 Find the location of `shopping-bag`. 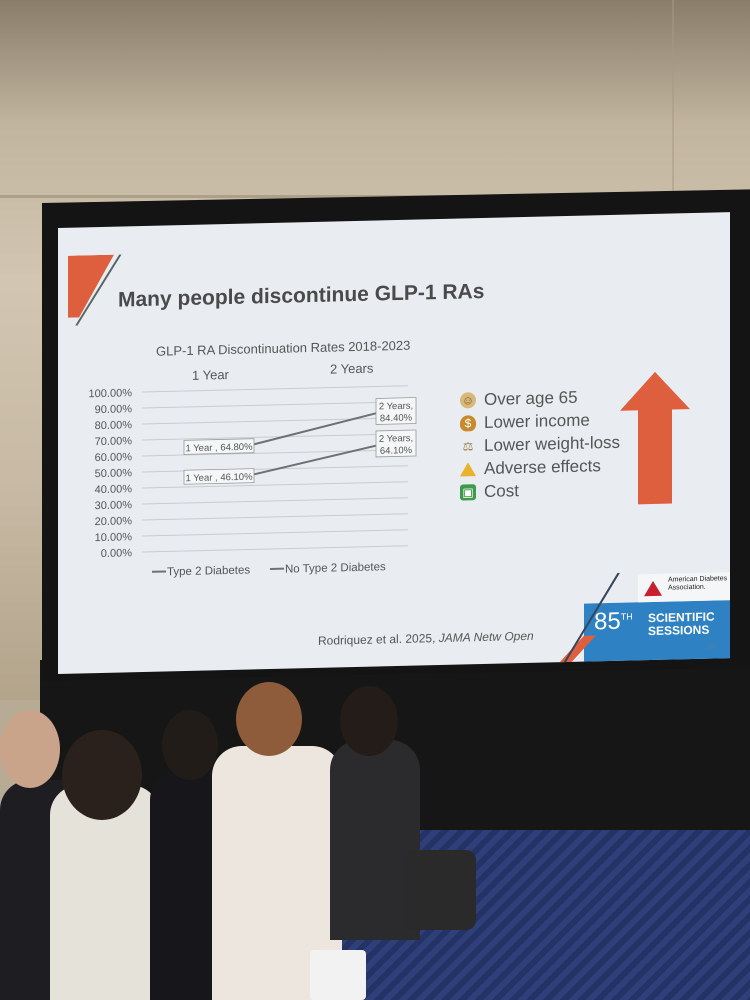

shopping-bag is located at coordinates (338, 975).